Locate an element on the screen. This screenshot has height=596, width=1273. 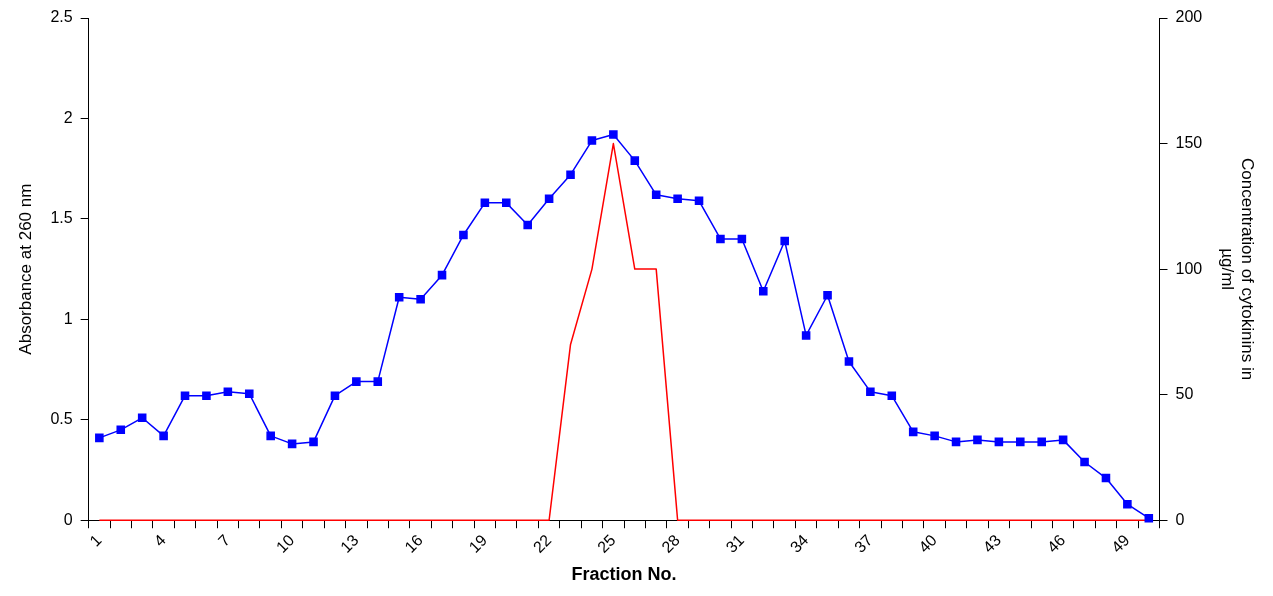
x-tick-label: 10 is located at coordinates (285, 543).